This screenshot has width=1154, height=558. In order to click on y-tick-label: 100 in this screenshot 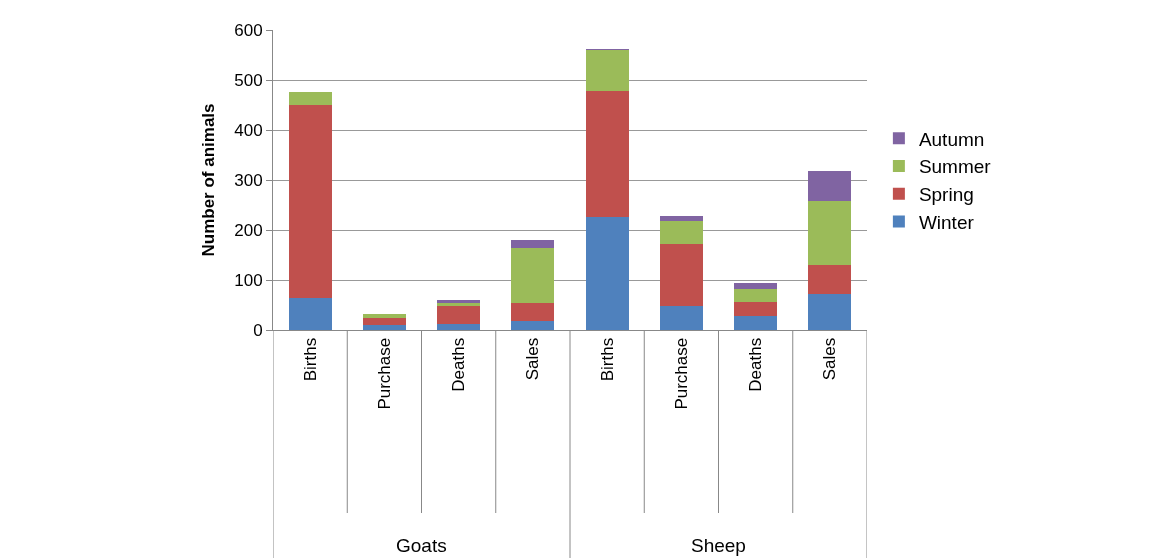, I will do `click(248, 280)`.